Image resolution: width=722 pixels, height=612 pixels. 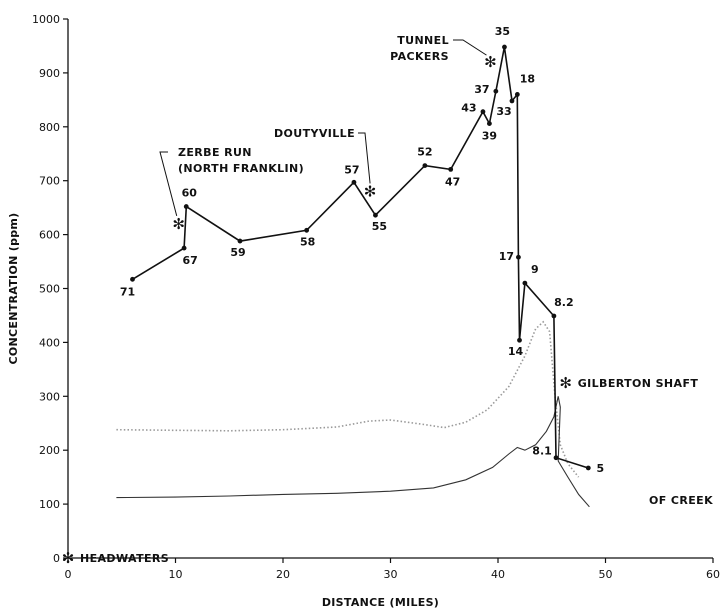 What do you see at coordinates (468, 108) in the screenshot?
I see `data-point-label: 43` at bounding box center [468, 108].